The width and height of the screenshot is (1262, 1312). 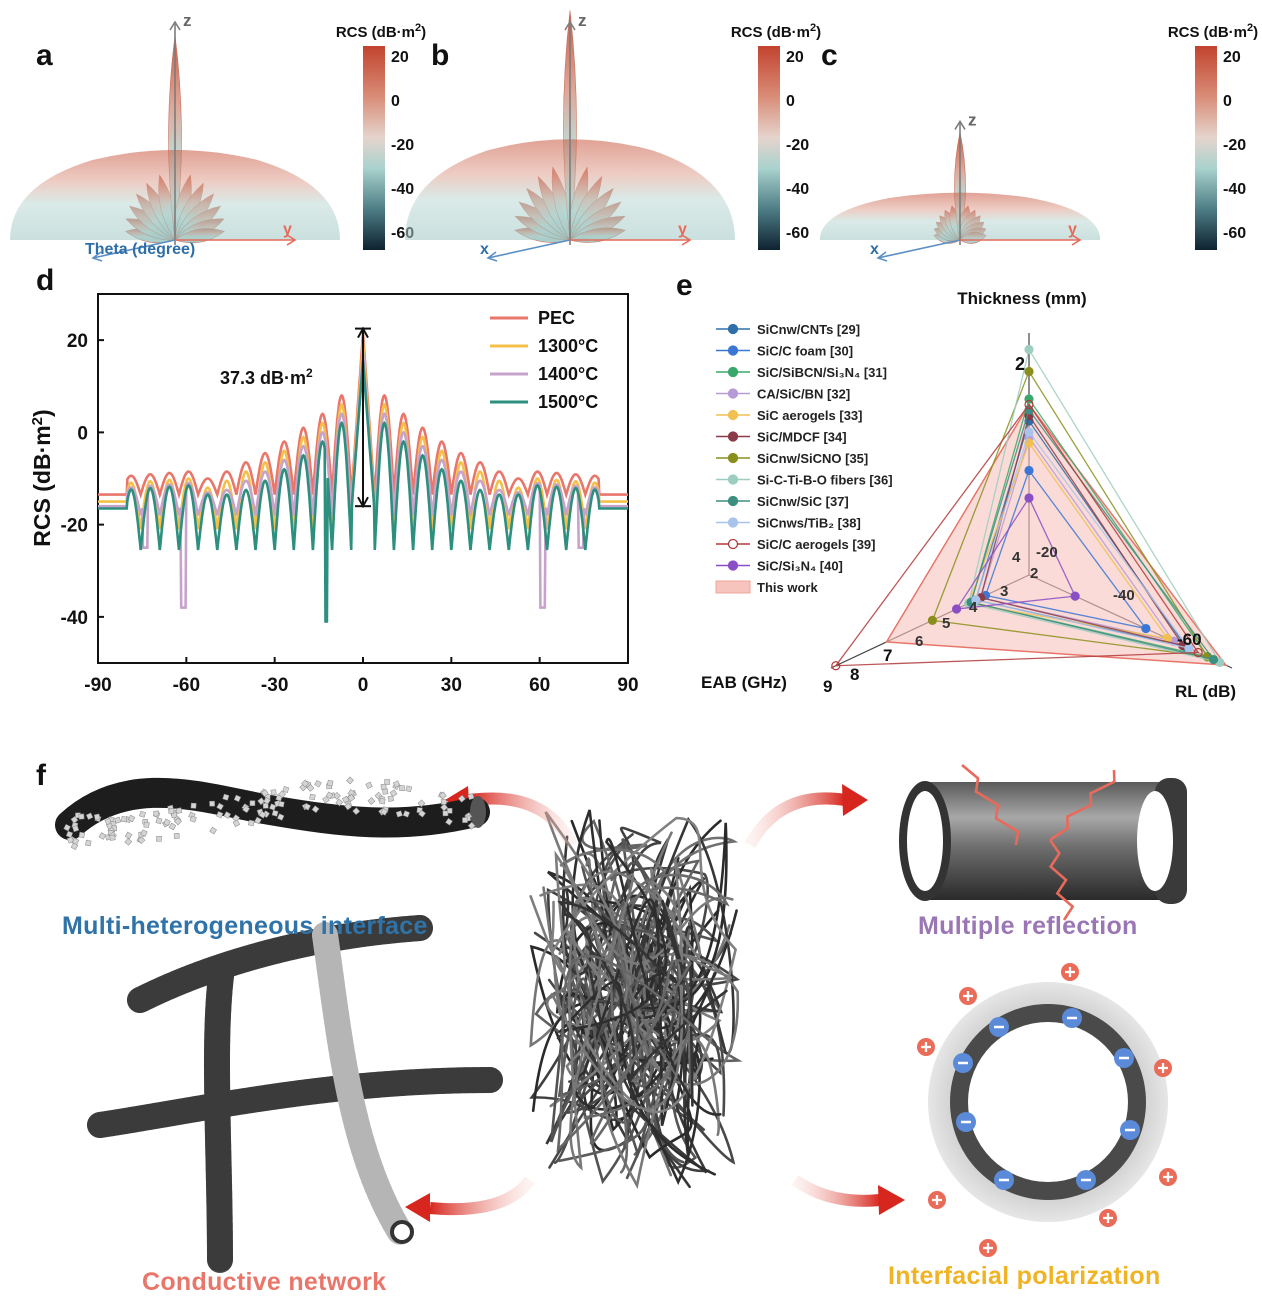 I want to click on axis-ticks: -90 -60 -30 0 30 60 90 20 0 -20 -40, so click(x=350, y=513).